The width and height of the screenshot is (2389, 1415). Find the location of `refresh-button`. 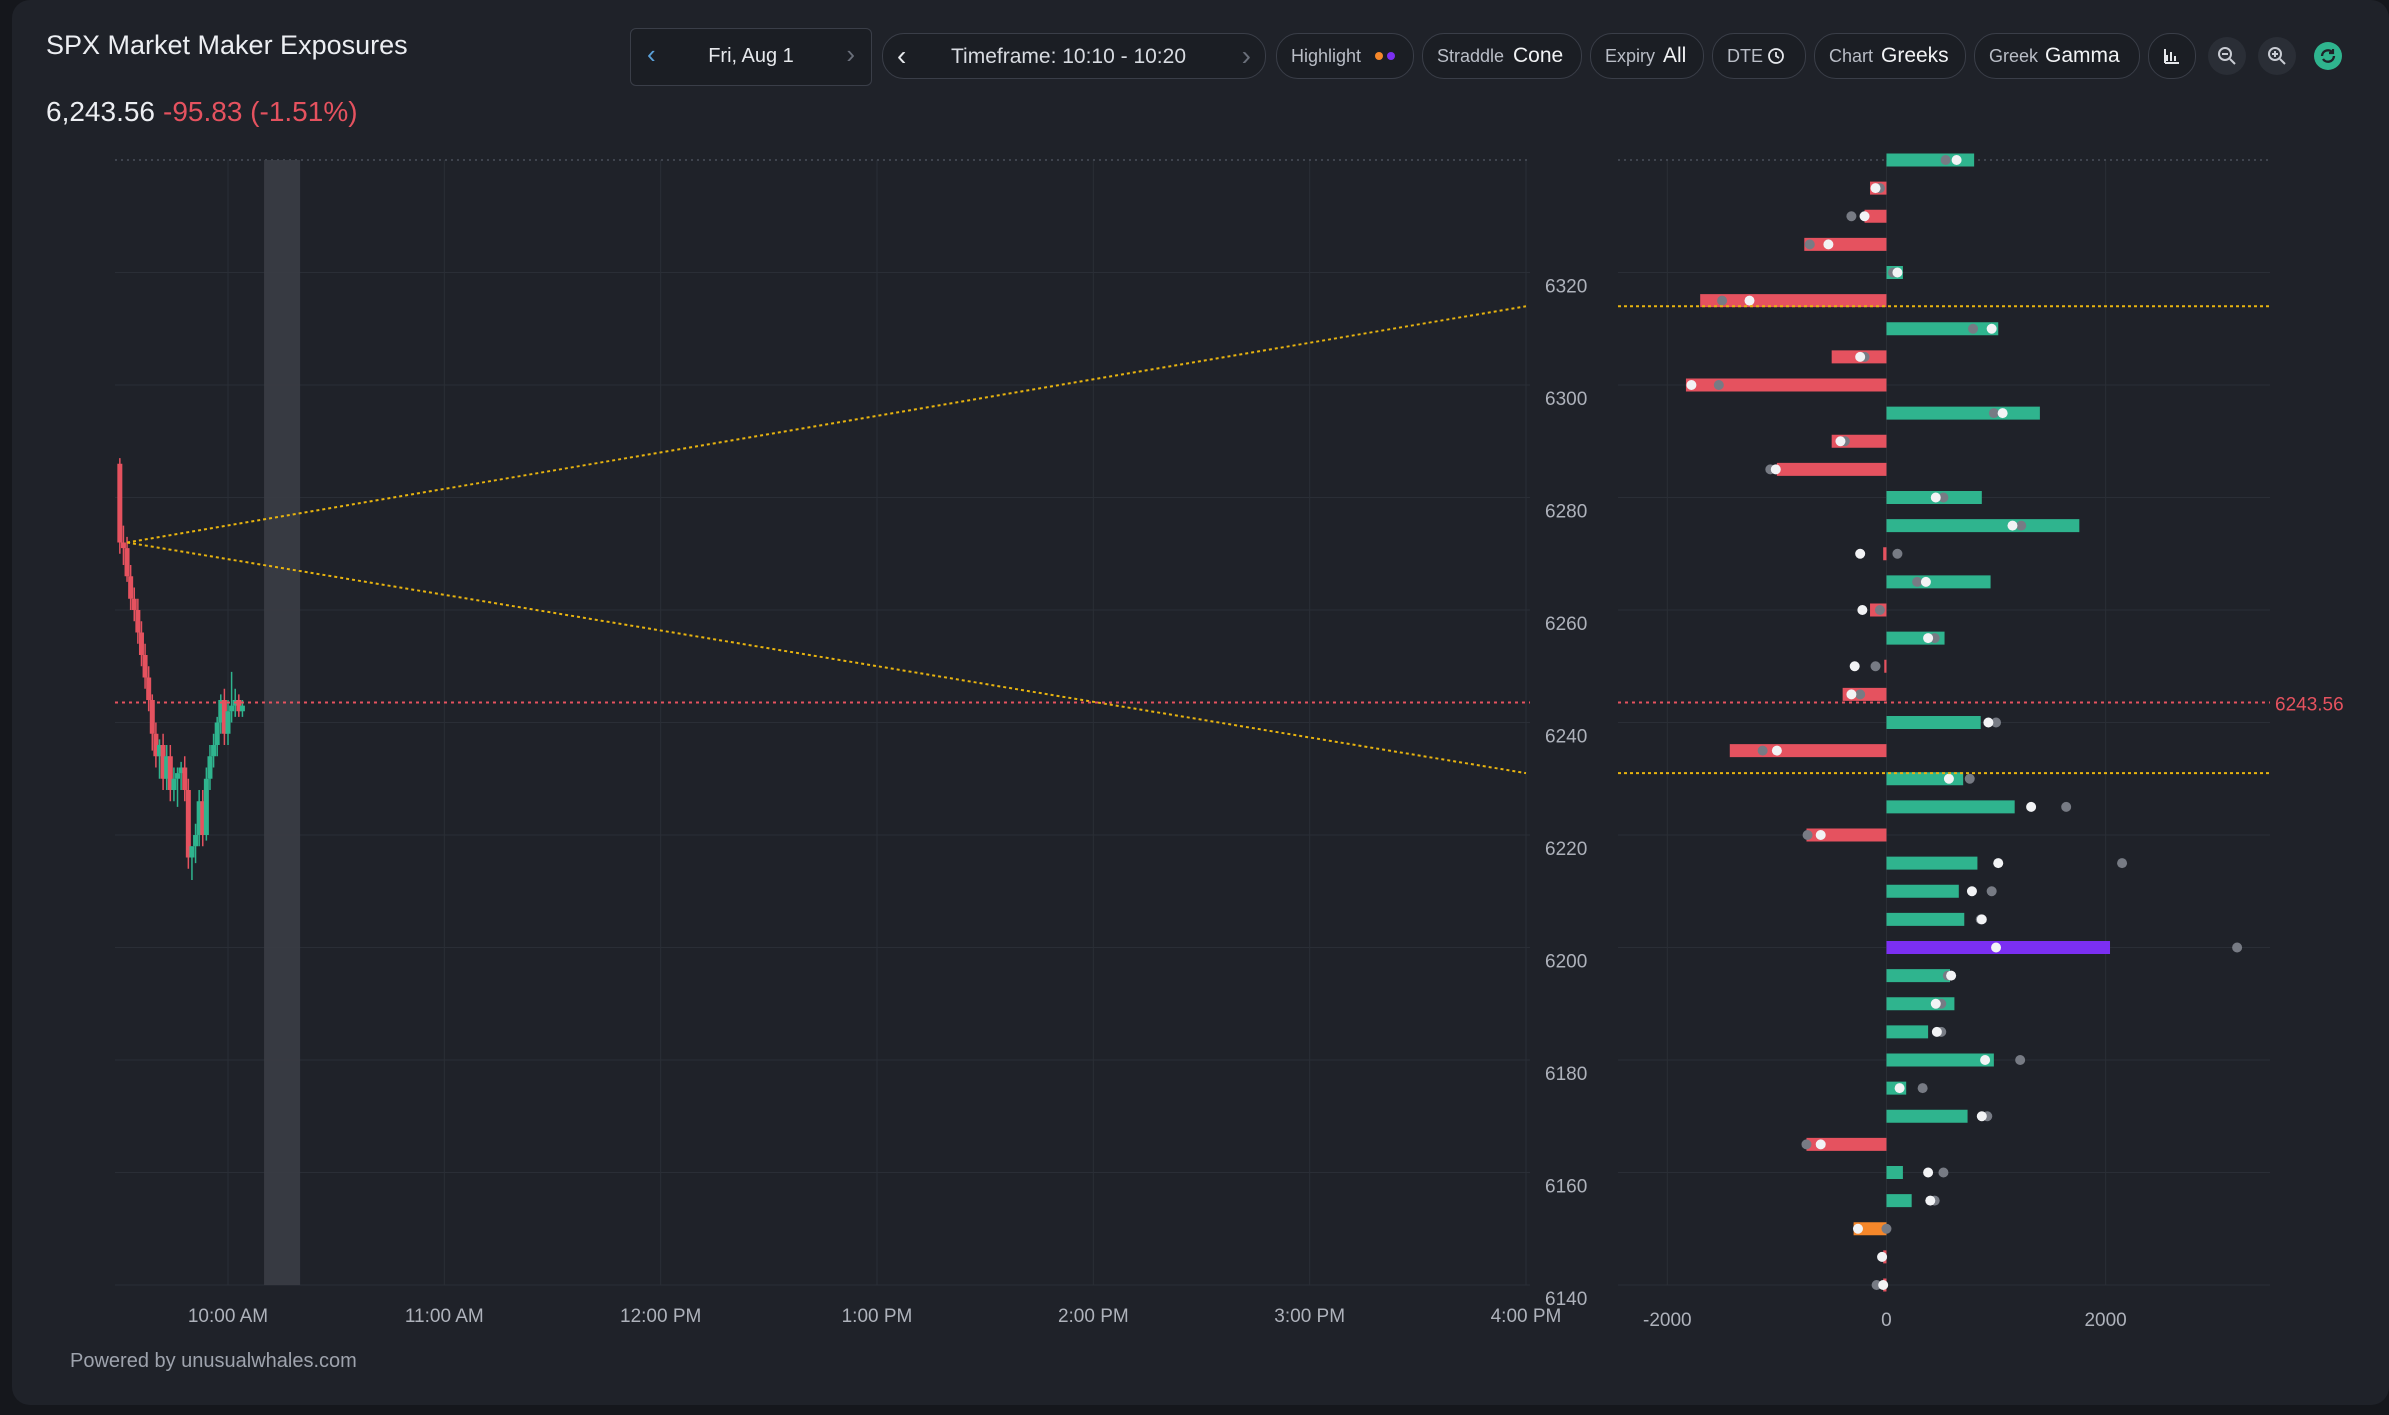

refresh-button is located at coordinates (2328, 56).